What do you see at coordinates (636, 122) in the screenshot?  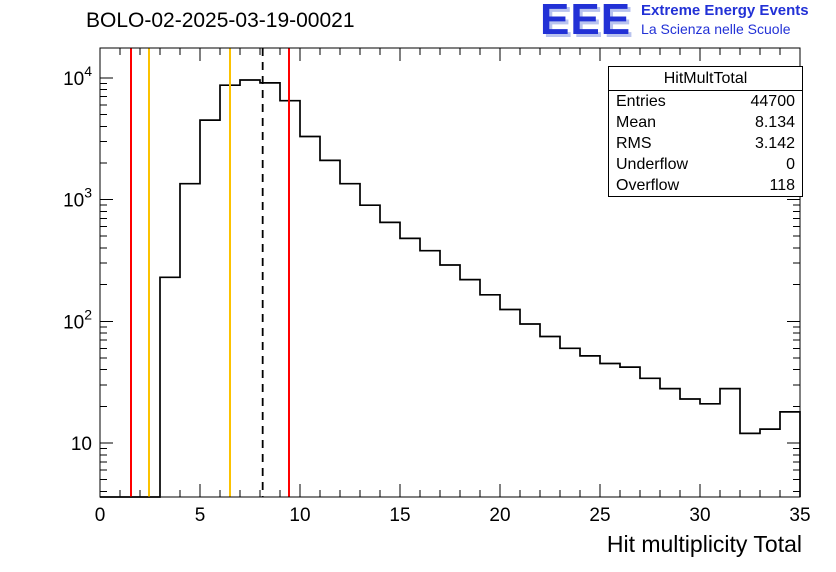 I see `stats-label: Mean` at bounding box center [636, 122].